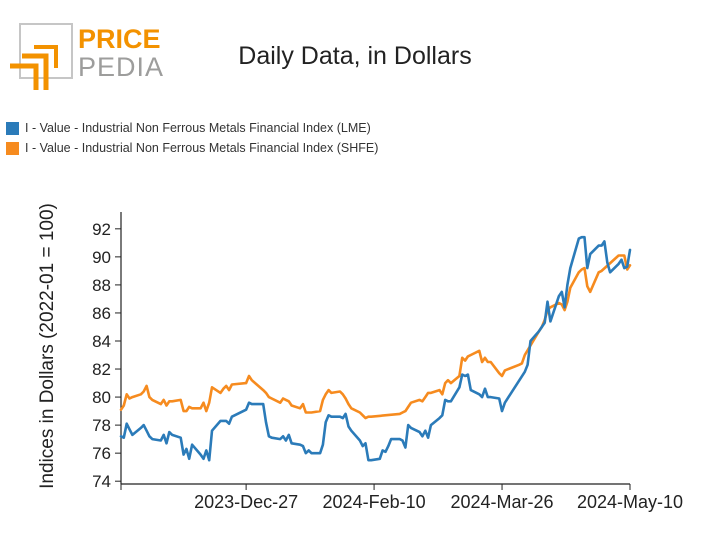  I want to click on y-tick-label: 92, so click(101, 229).